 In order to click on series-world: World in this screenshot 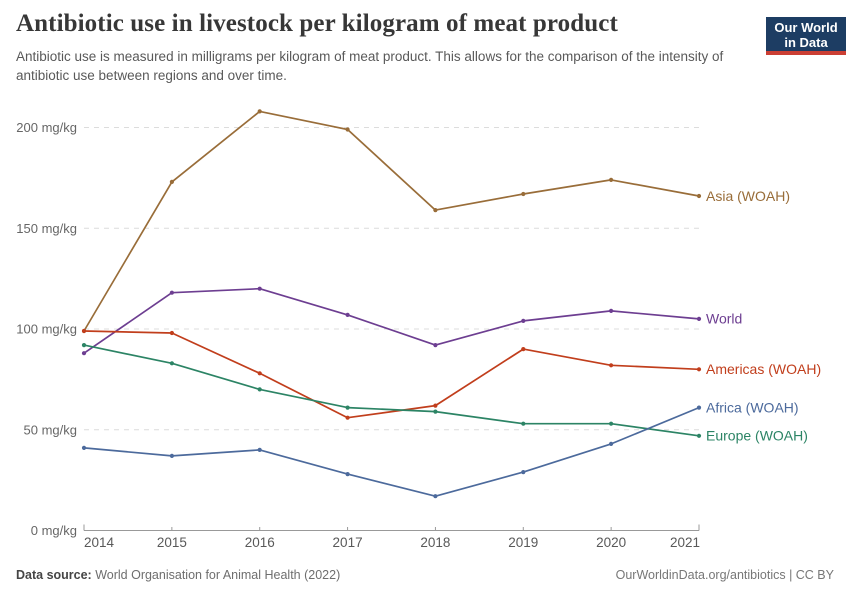, I will do `click(411, 321)`.